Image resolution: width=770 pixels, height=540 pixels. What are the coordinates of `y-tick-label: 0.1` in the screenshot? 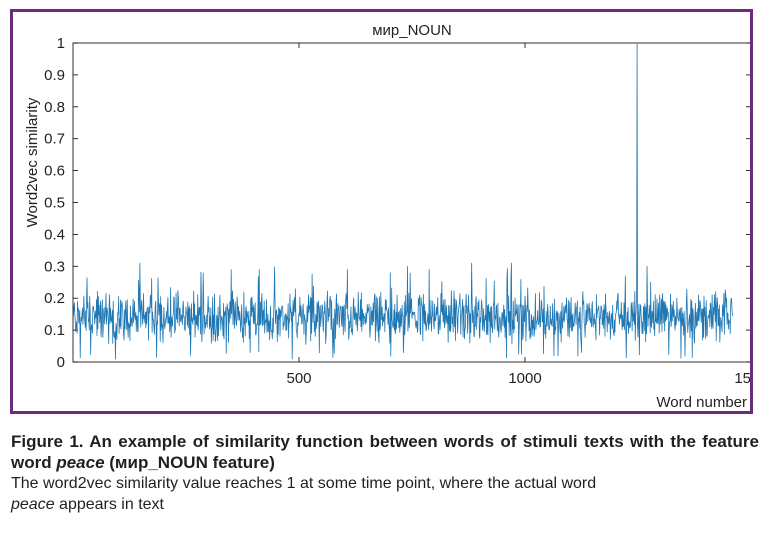 It's located at (54, 330).